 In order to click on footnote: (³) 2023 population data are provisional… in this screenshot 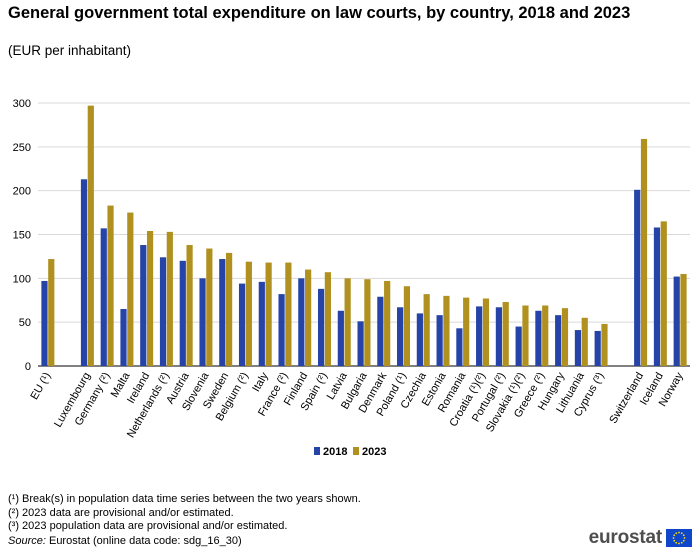, I will do `click(148, 526)`.